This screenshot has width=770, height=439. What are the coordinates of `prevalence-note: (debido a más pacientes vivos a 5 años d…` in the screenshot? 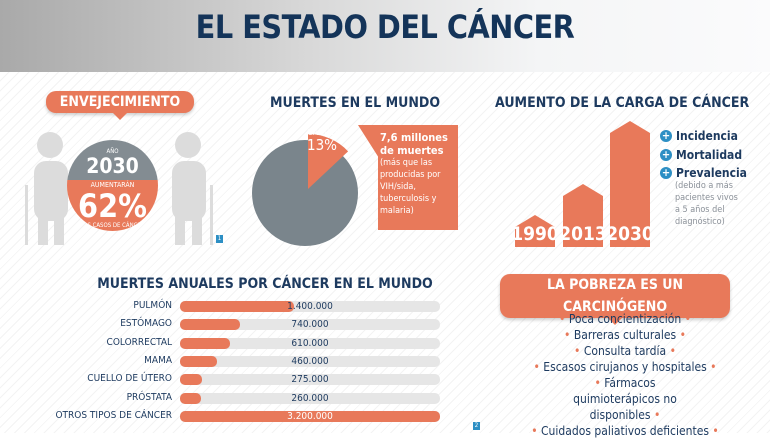 It's located at (706, 204).